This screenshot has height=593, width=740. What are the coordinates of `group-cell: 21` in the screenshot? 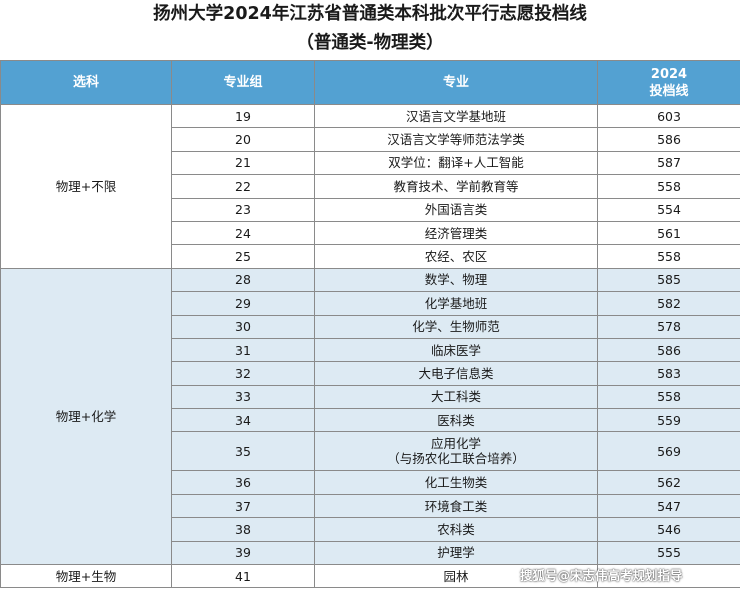 It's located at (243, 163).